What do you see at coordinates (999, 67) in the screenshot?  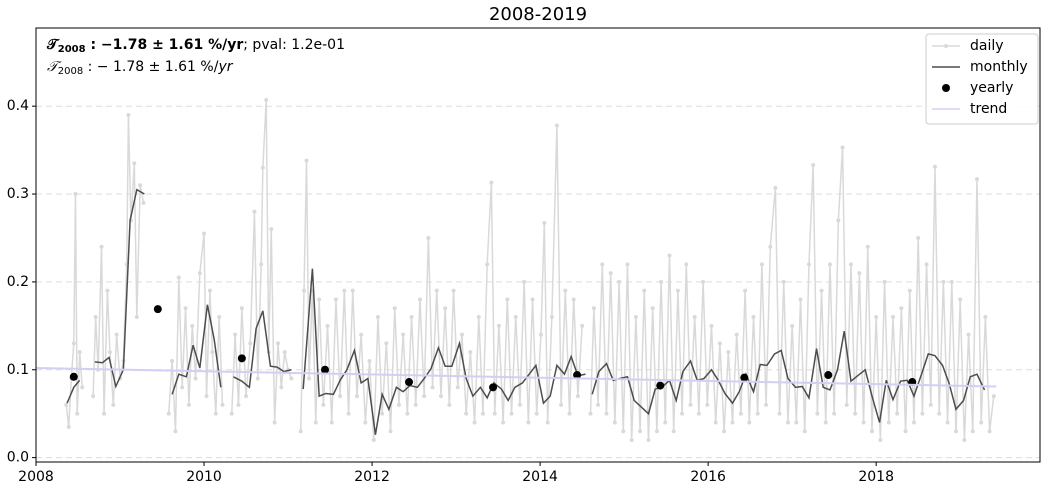 I see `legend-label: monthly` at bounding box center [999, 67].